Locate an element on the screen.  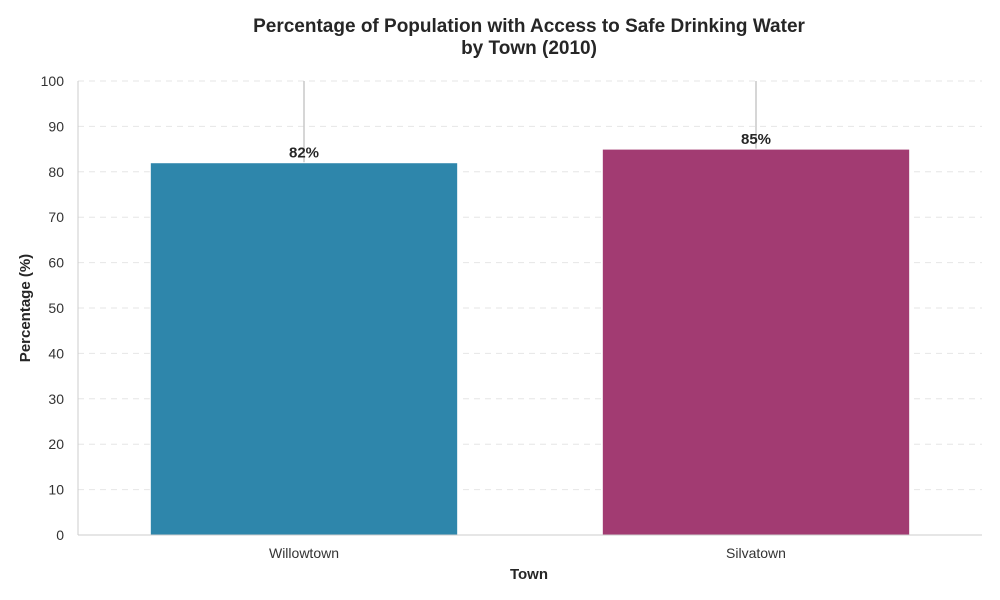
y-tick-label: 50 is located at coordinates (56, 308).